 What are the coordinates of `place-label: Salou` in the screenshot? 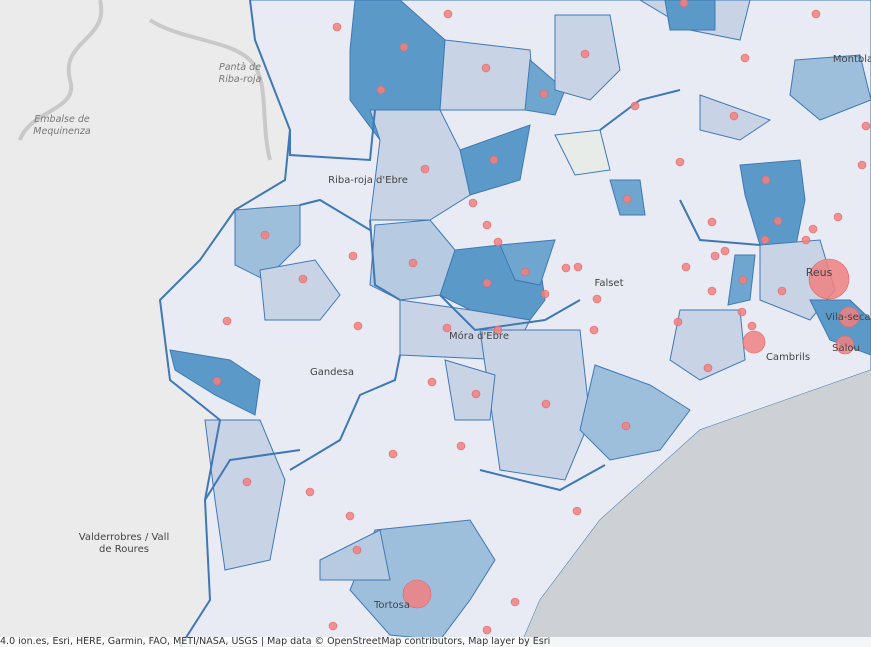 It's located at (846, 348).